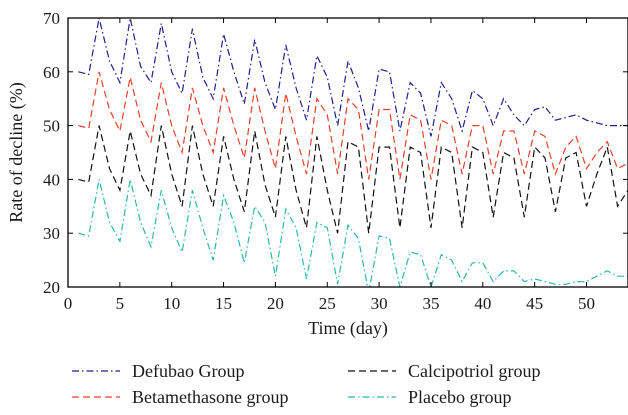 Image resolution: width=628 pixels, height=415 pixels. What do you see at coordinates (171, 303) in the screenshot?
I see `x-tick-label: 10` at bounding box center [171, 303].